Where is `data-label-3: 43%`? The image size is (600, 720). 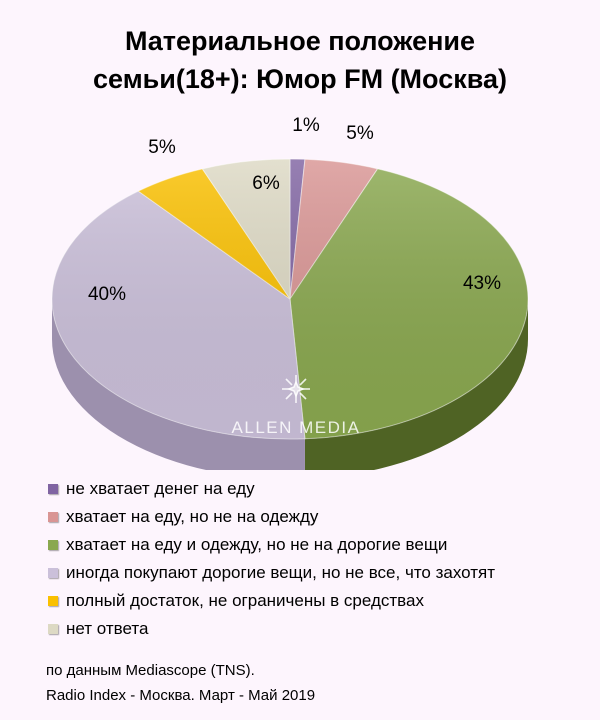
data-label-3: 43% is located at coordinates (482, 283).